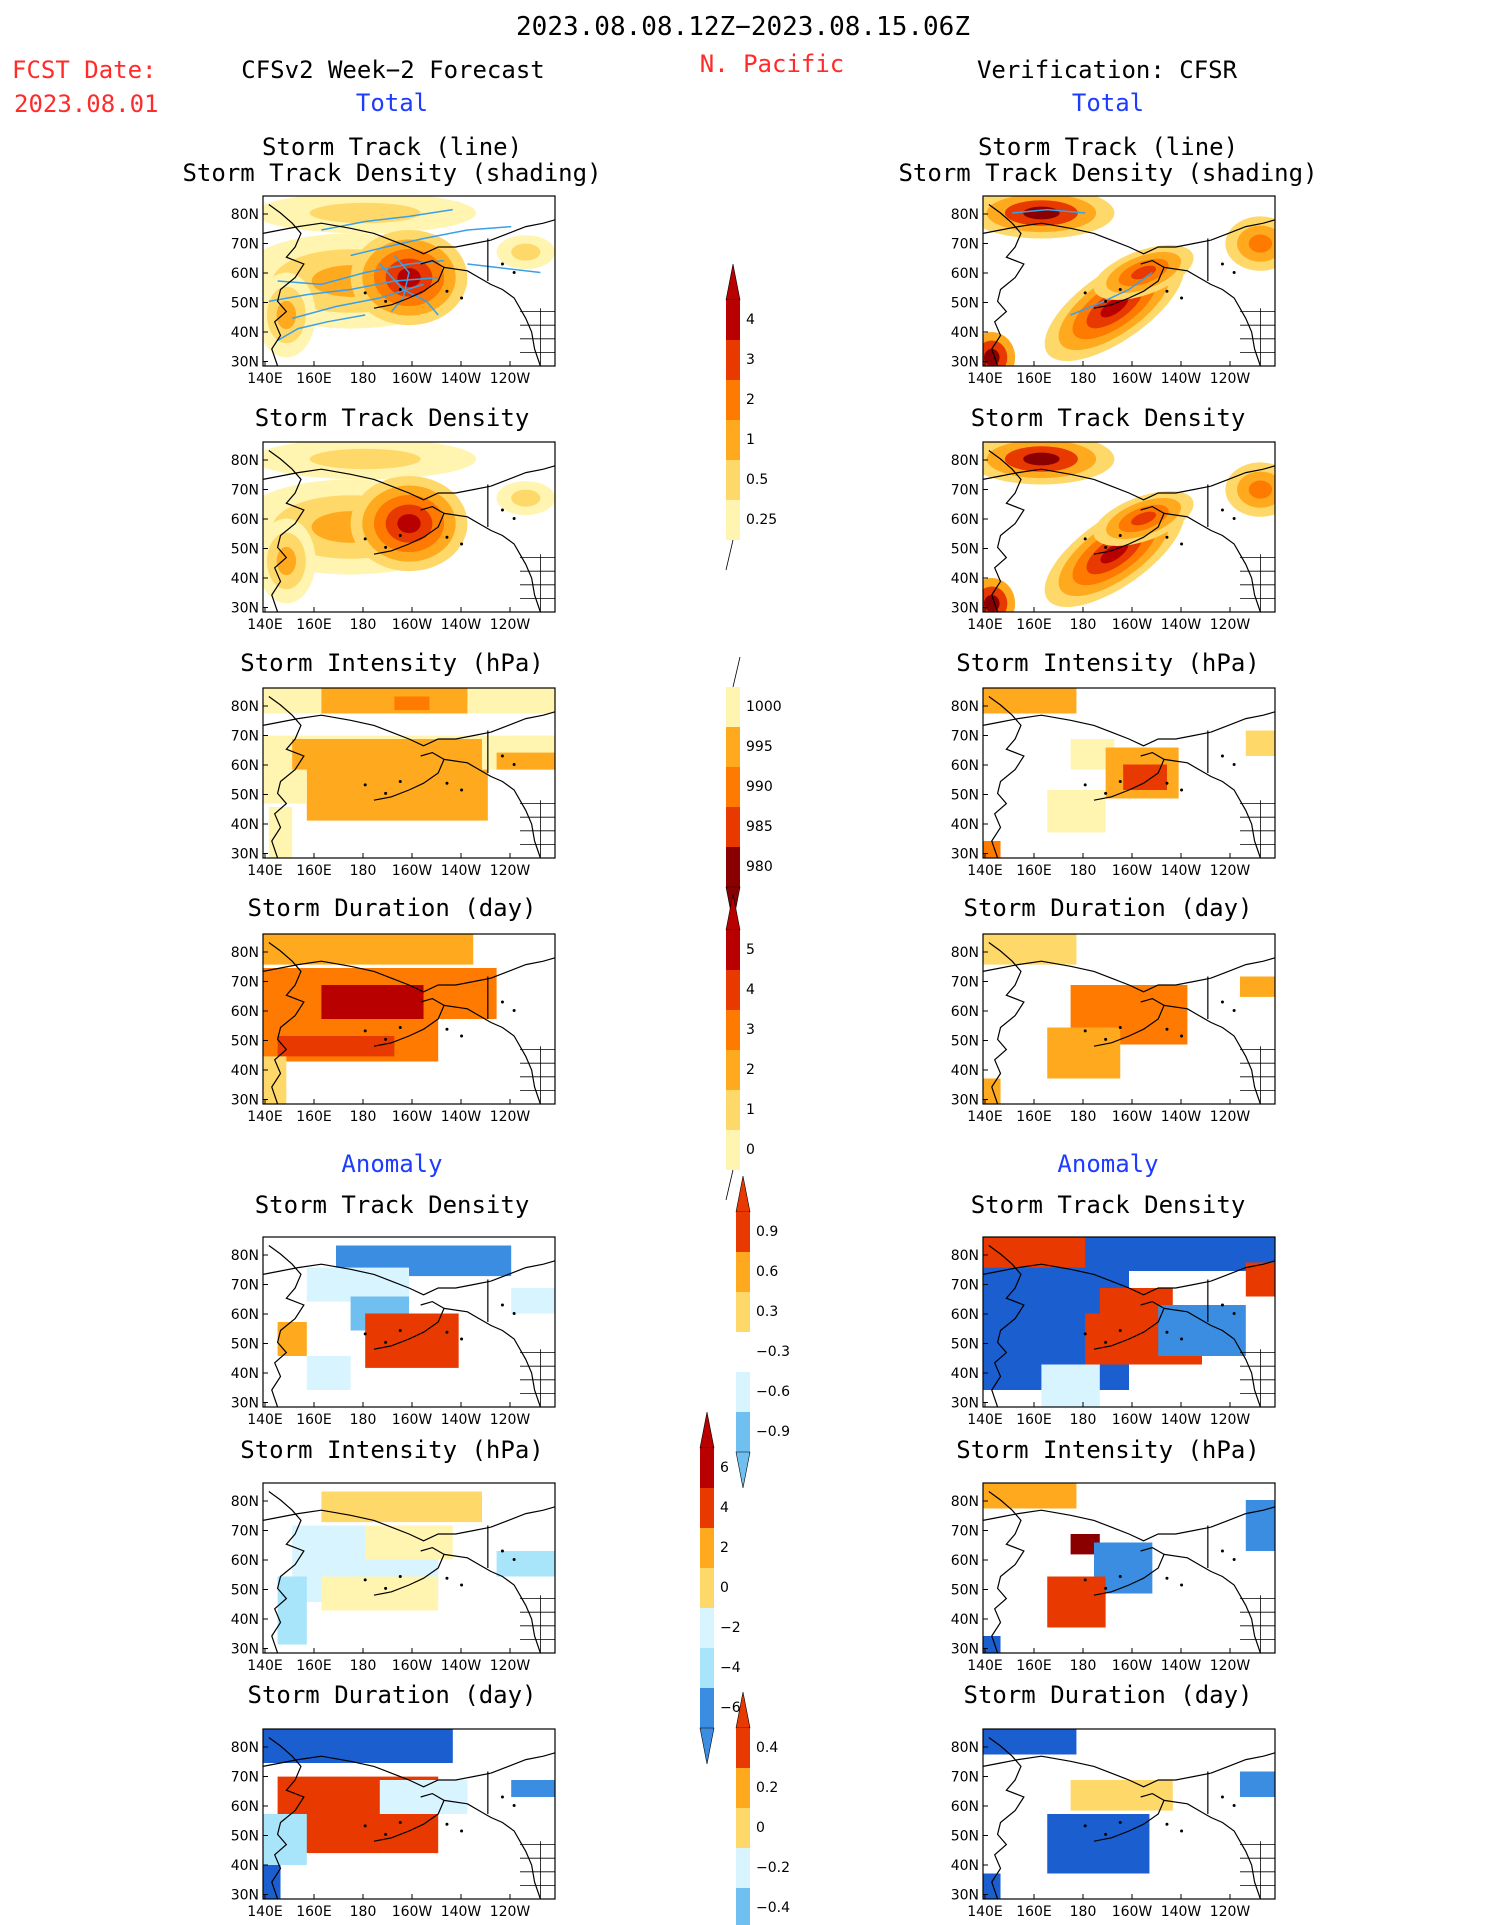 The image size is (1487, 1925). Describe the element at coordinates (764, 707) in the screenshot. I see `colorbar-label: 1000` at that location.